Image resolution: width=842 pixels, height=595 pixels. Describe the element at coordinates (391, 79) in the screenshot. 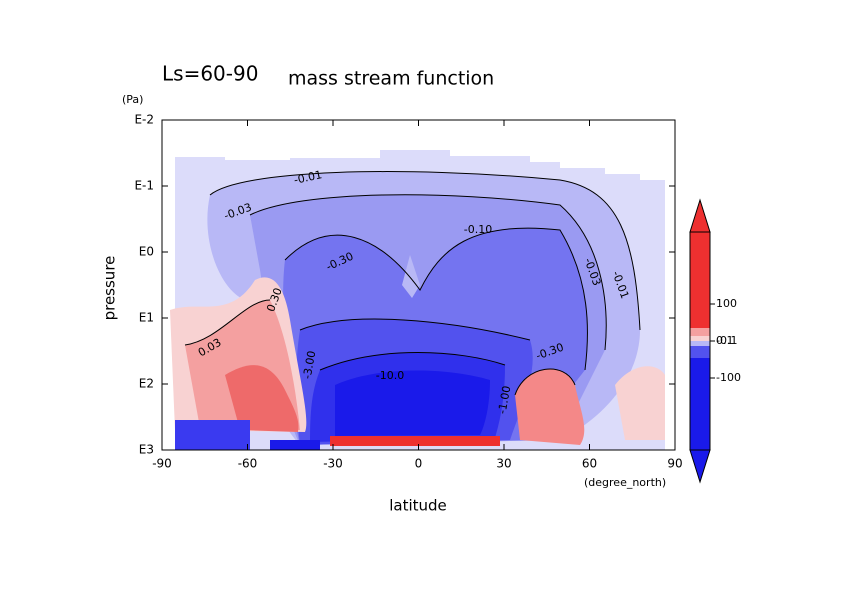

I see `chart-subtitle: mass stream function` at that location.